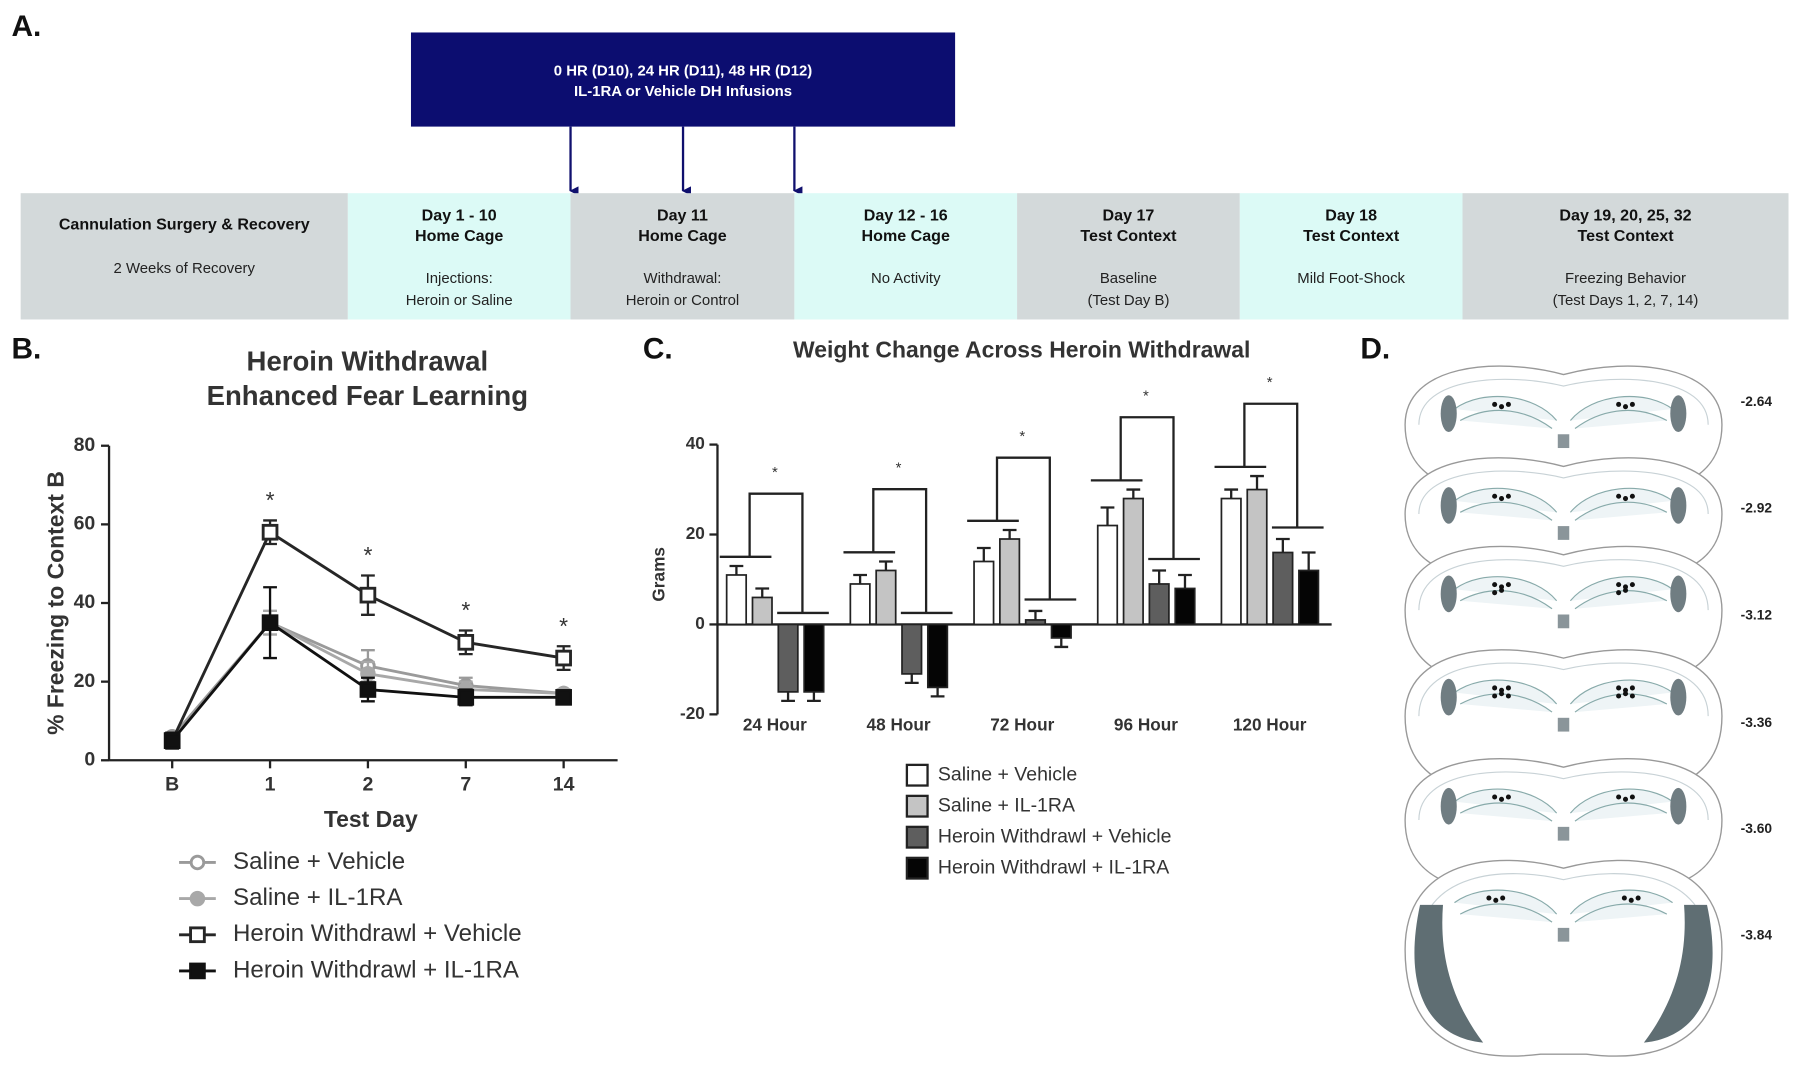 Image resolution: width=1800 pixels, height=1074 pixels. I want to click on y-tick-label: 40, so click(695, 443).